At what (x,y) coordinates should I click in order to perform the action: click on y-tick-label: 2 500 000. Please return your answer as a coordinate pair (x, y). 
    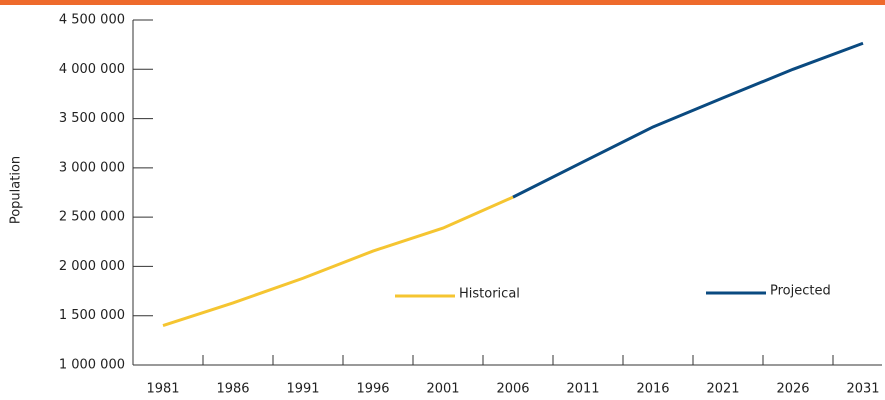
    Looking at the image, I should click on (92, 217).